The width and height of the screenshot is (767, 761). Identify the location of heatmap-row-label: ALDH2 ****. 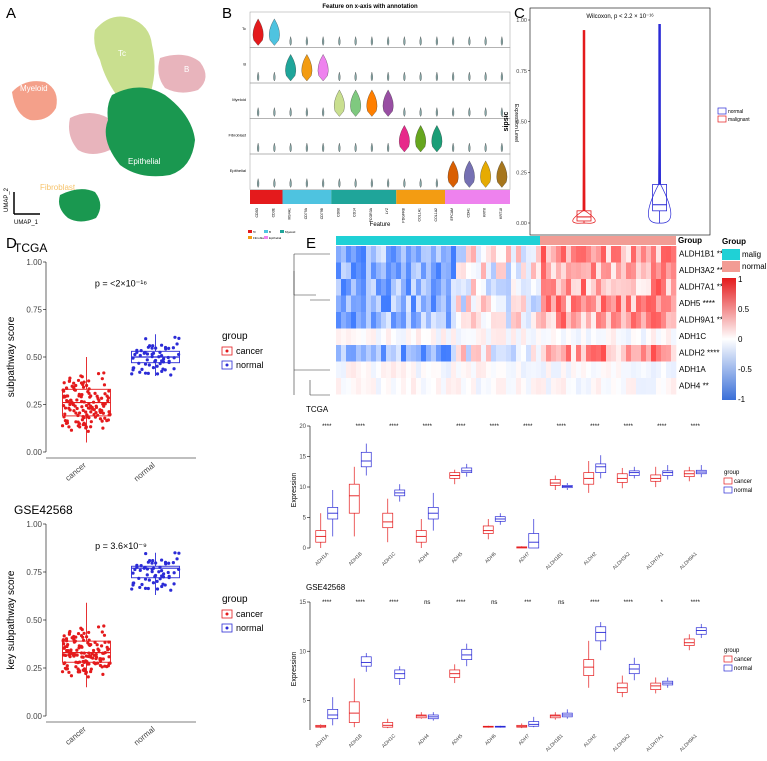
(699, 353).